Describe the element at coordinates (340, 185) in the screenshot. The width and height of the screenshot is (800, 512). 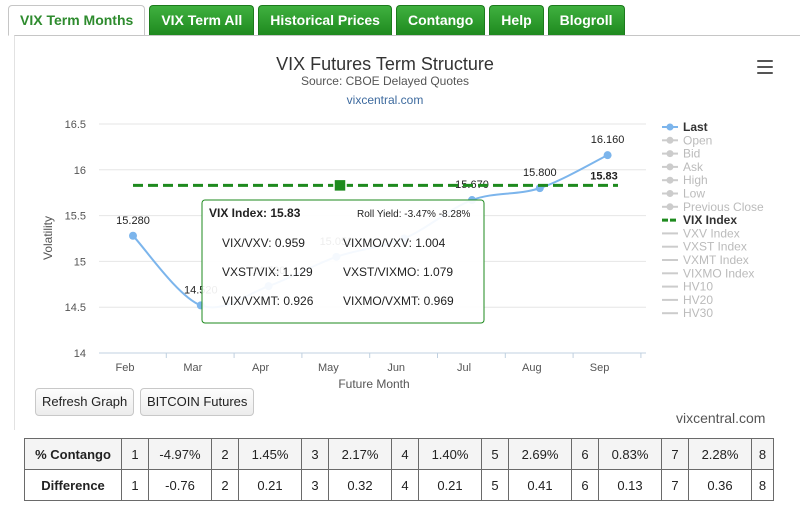
I see `vix-index-marker` at that location.